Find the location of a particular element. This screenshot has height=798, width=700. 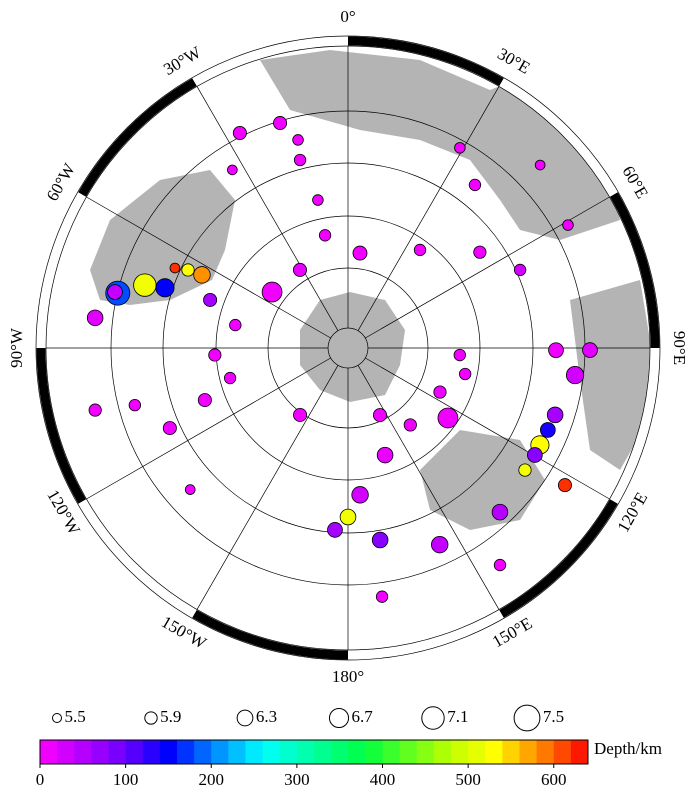

australia is located at coordinates (482, 480).